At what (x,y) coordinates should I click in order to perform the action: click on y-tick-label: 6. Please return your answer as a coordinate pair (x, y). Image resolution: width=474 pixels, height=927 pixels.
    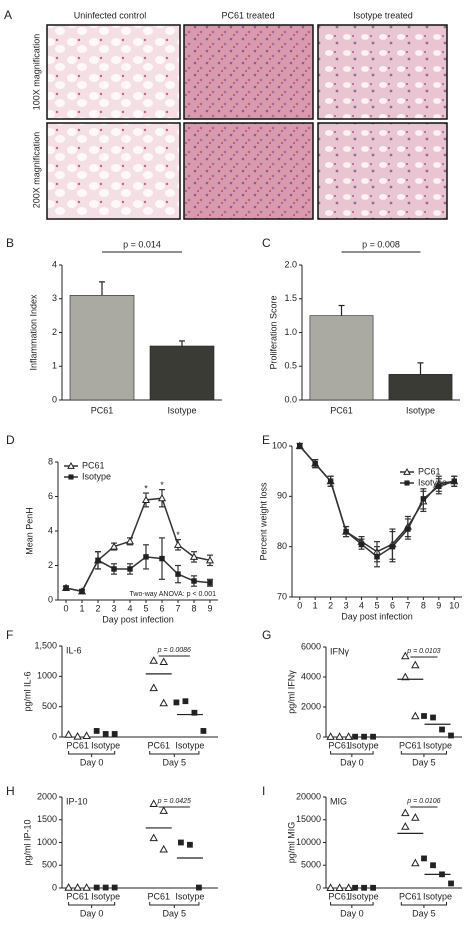
    Looking at the image, I should click on (50, 496).